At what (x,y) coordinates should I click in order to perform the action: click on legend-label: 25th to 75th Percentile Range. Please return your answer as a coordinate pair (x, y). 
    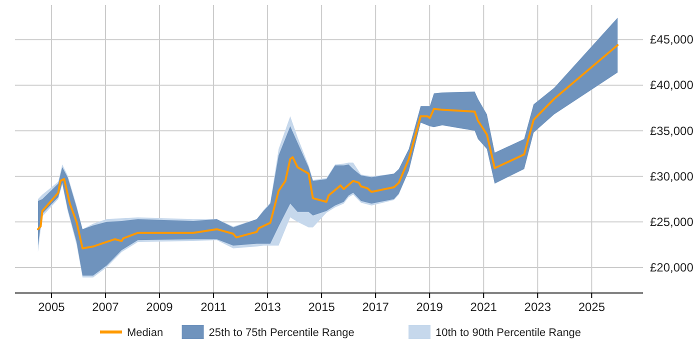
    Looking at the image, I should click on (281, 333).